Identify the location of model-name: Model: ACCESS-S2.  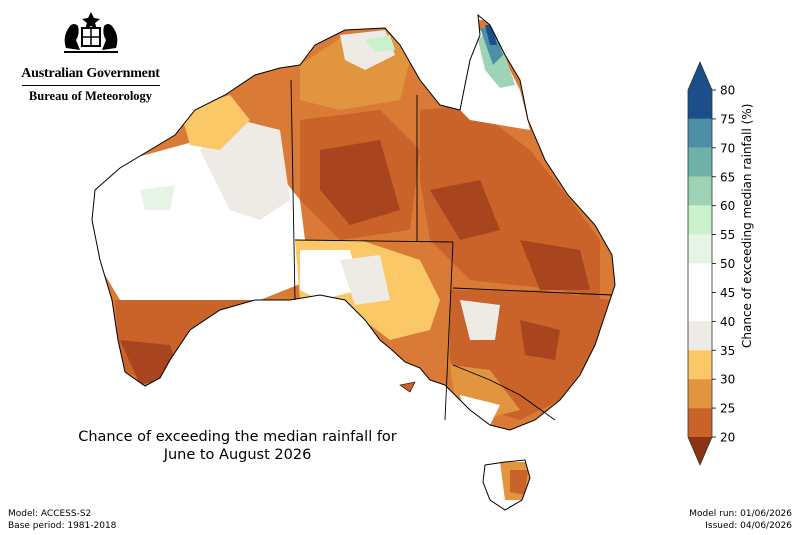
(50, 514).